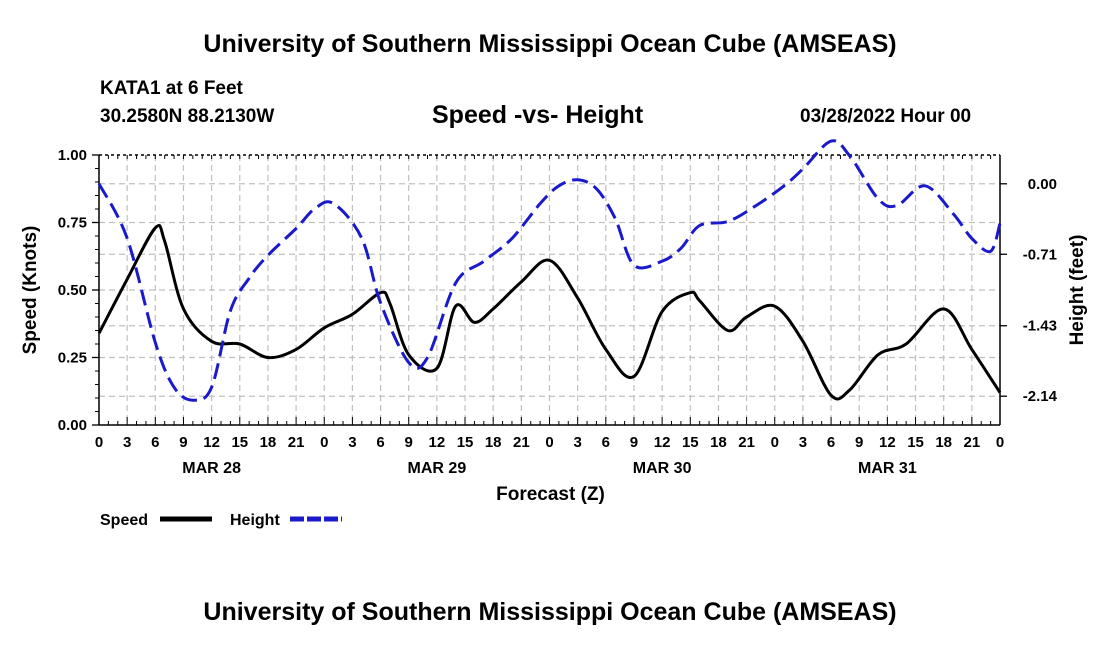  Describe the element at coordinates (1042, 184) in the screenshot. I see `y2-tick-label: 0.00` at that location.